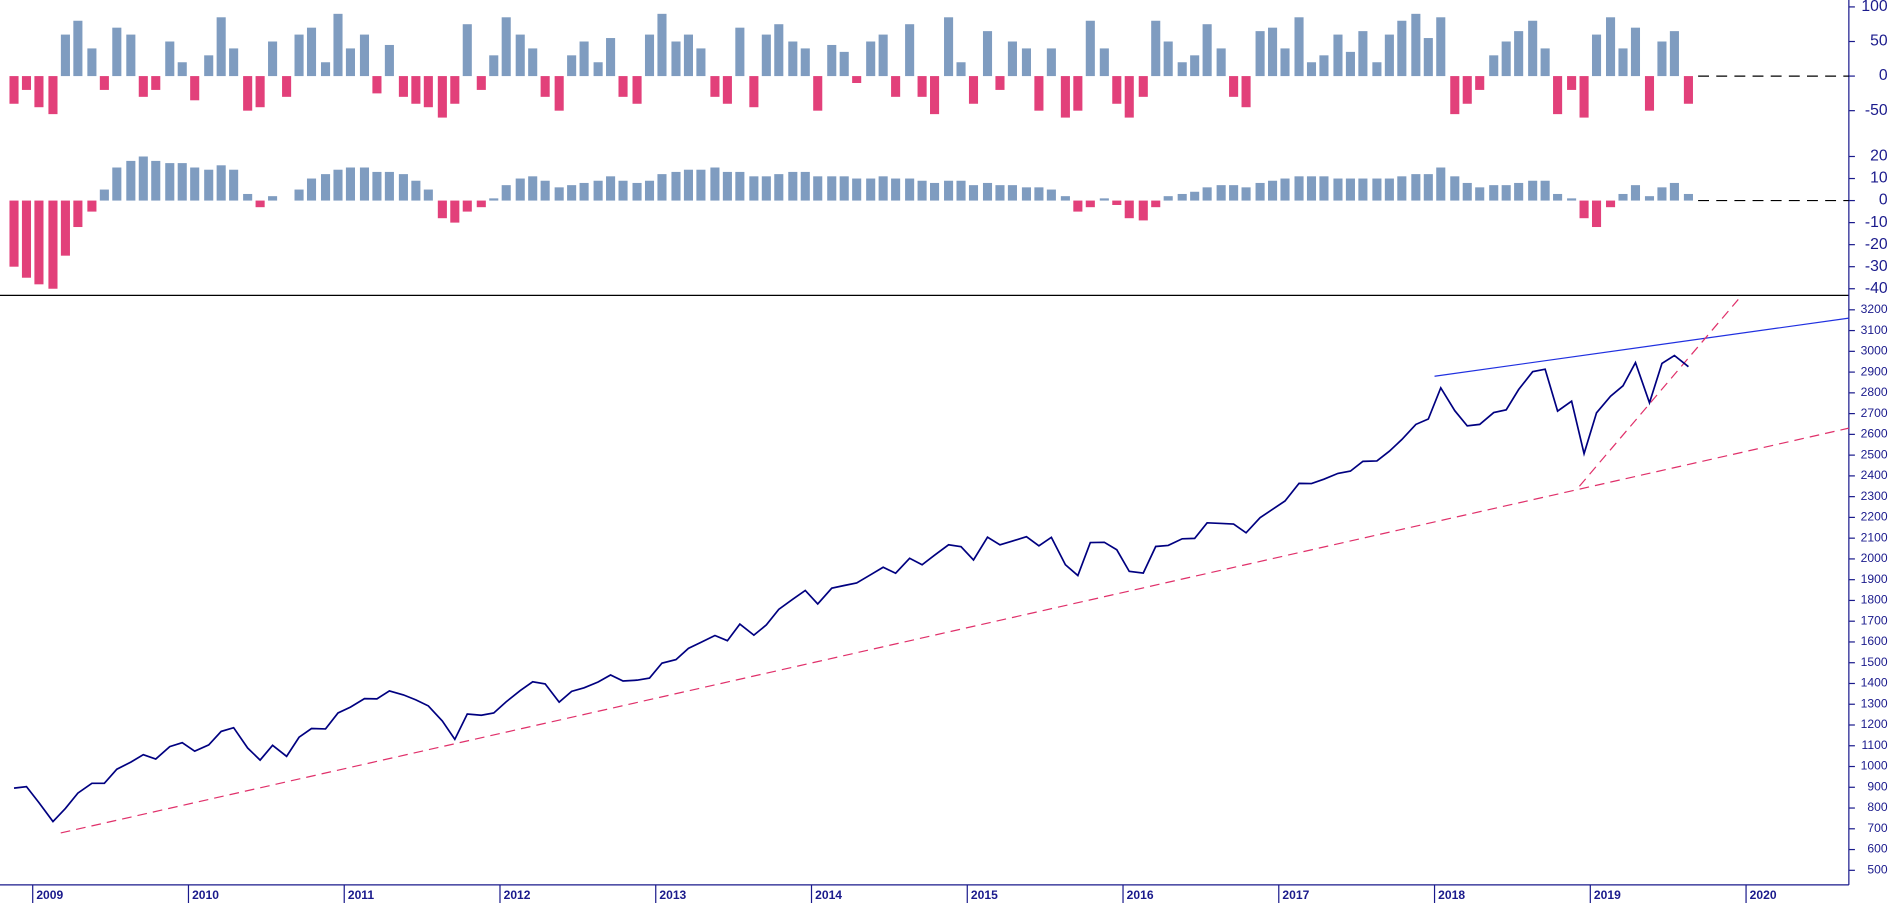 Image resolution: width=1890 pixels, height=903 pixels. I want to click on y-tick-label: 1200, so click(1874, 724).